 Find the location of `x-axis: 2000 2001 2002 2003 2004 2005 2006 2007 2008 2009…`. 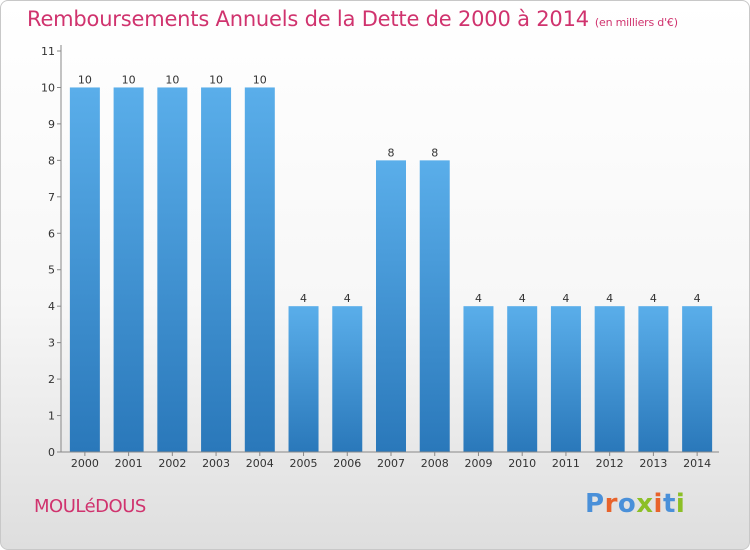

x-axis: 2000 2001 2002 2003 2004 2005 2006 2007 2008 2009… is located at coordinates (390, 460).